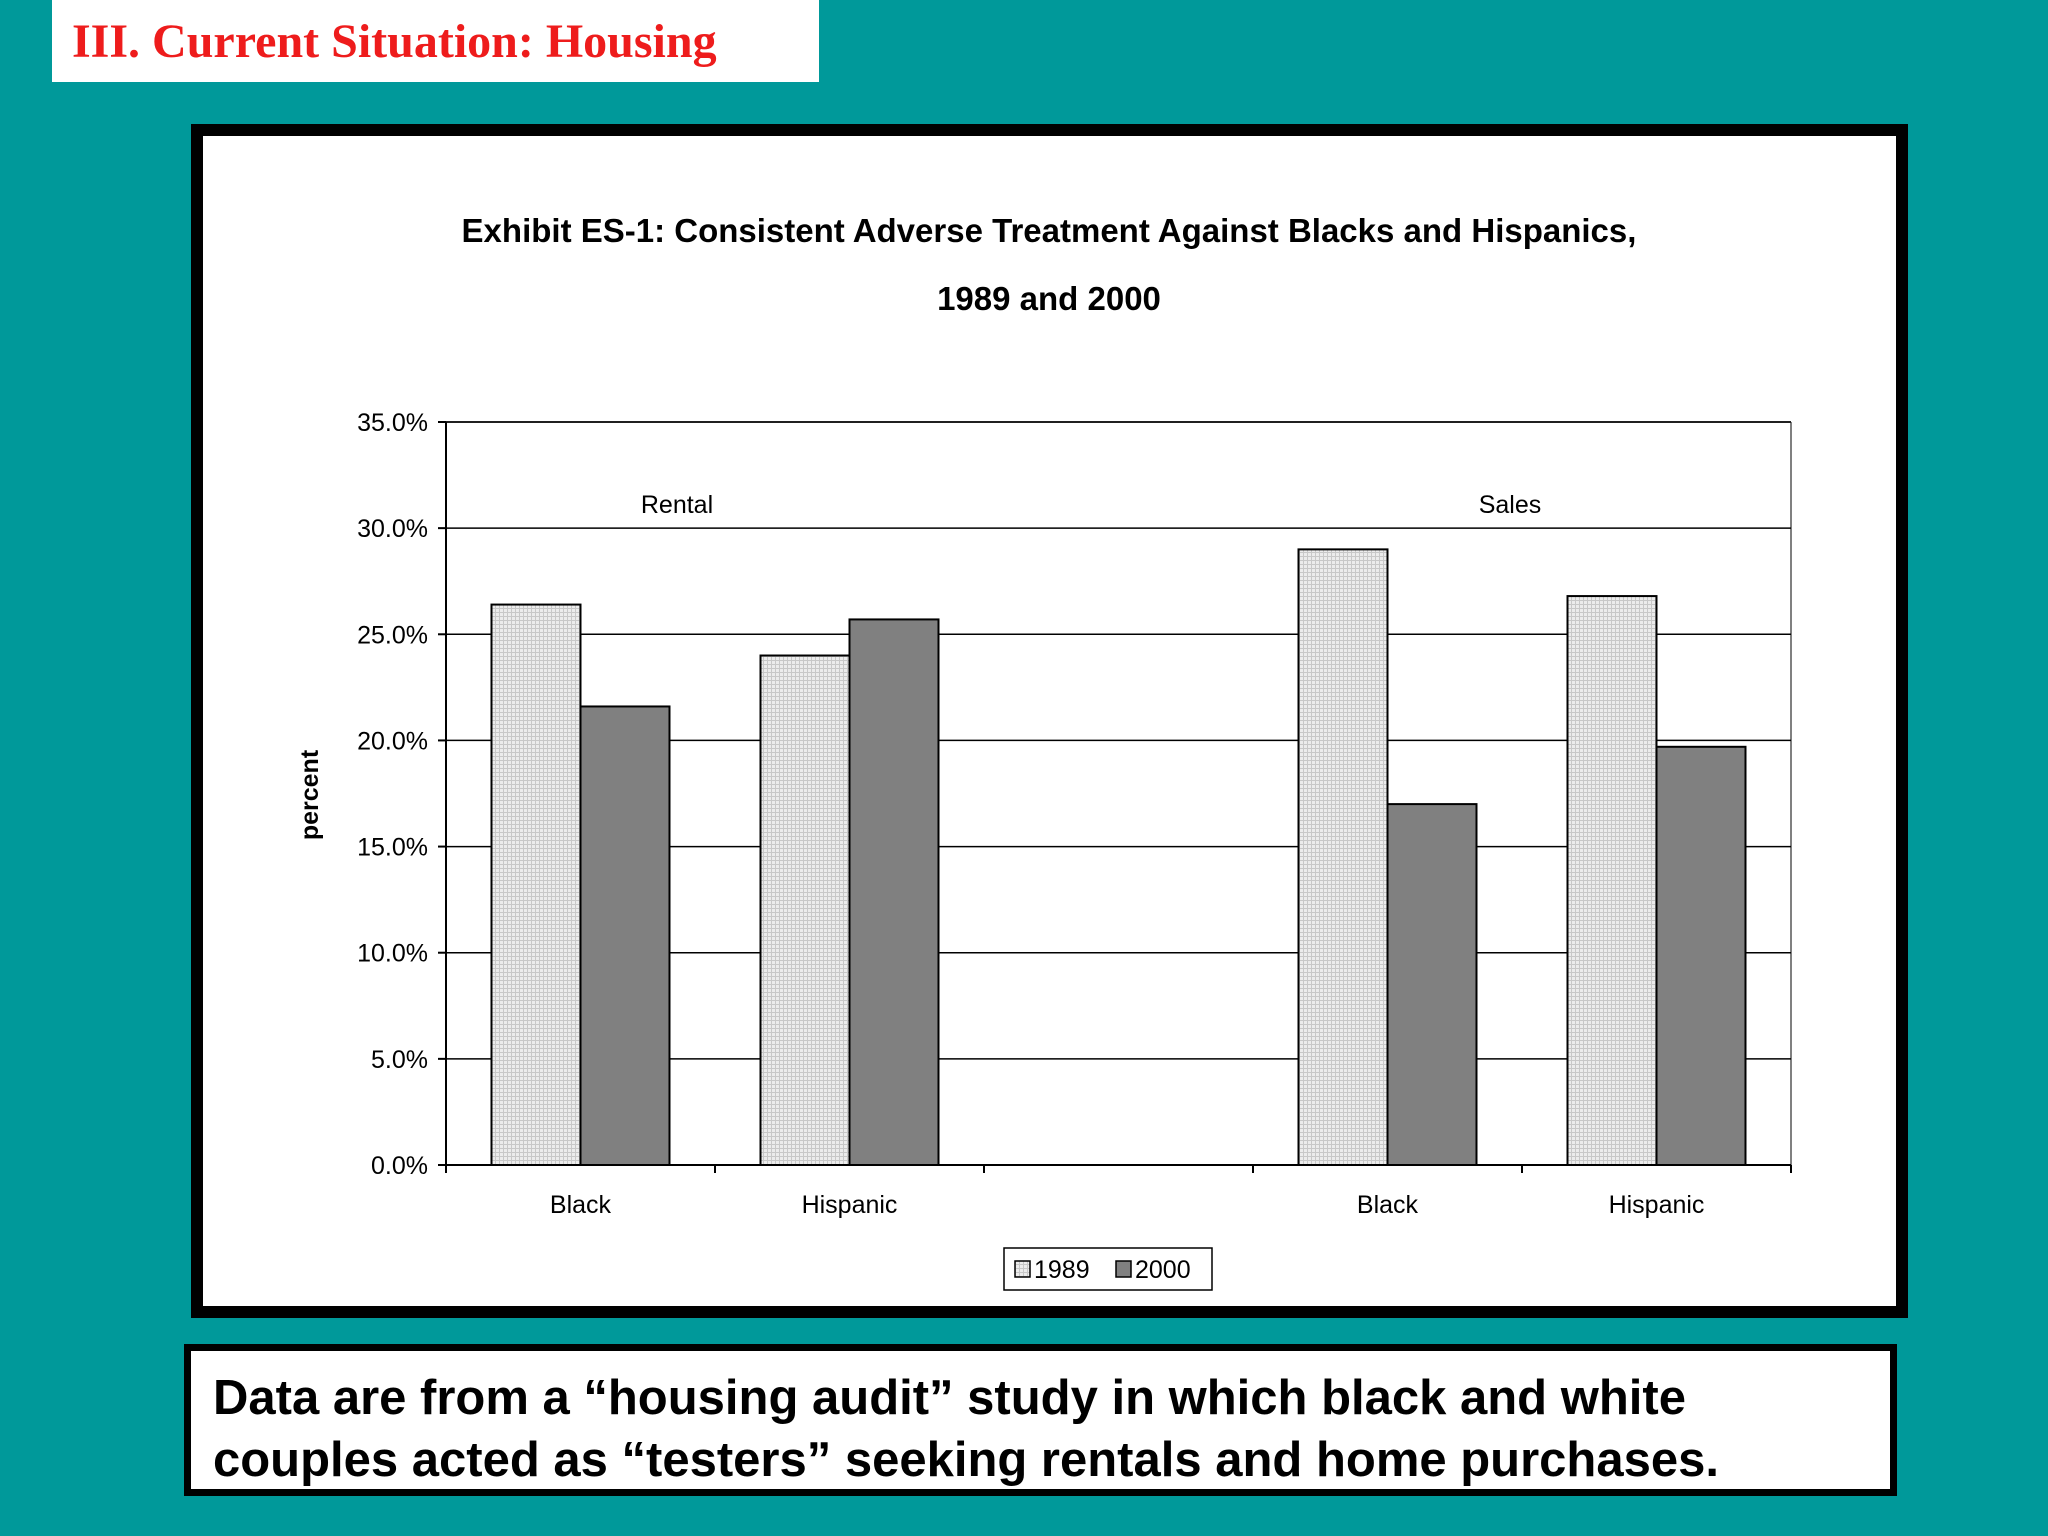 The height and width of the screenshot is (1536, 2048). I want to click on slide-title-box: III. Current Situation: Housing, so click(435, 41).